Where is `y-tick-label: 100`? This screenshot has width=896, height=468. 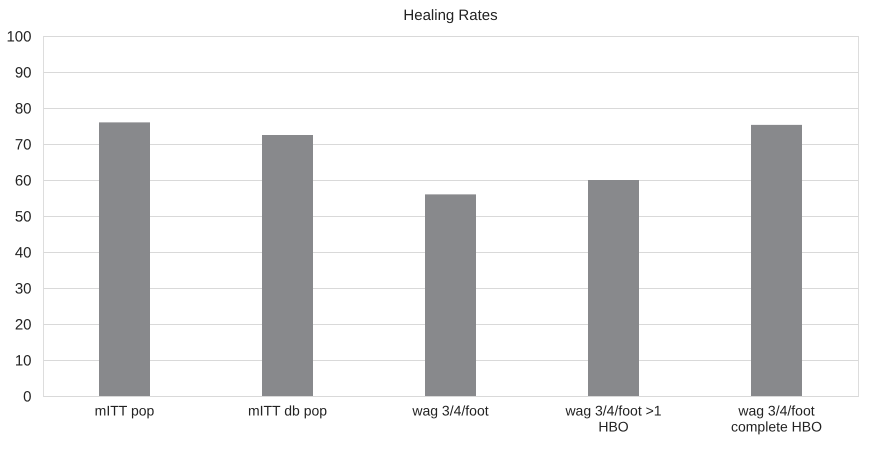
y-tick-label: 100 is located at coordinates (19, 37).